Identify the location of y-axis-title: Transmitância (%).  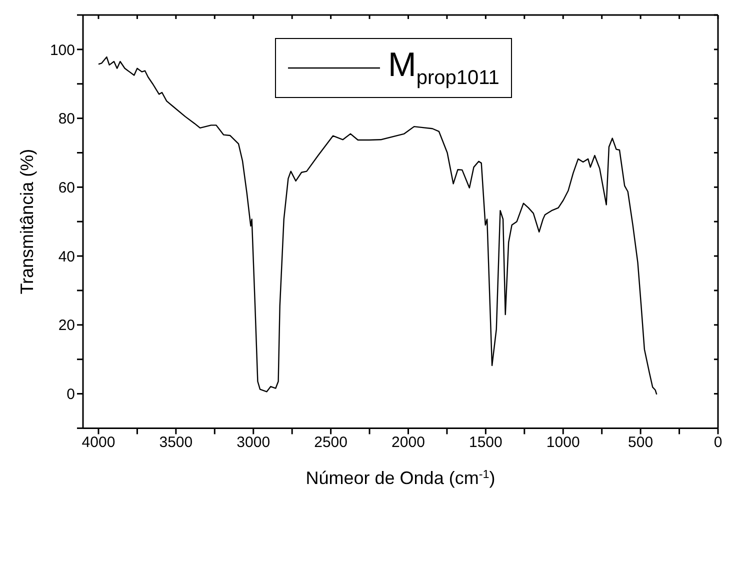
(27, 221).